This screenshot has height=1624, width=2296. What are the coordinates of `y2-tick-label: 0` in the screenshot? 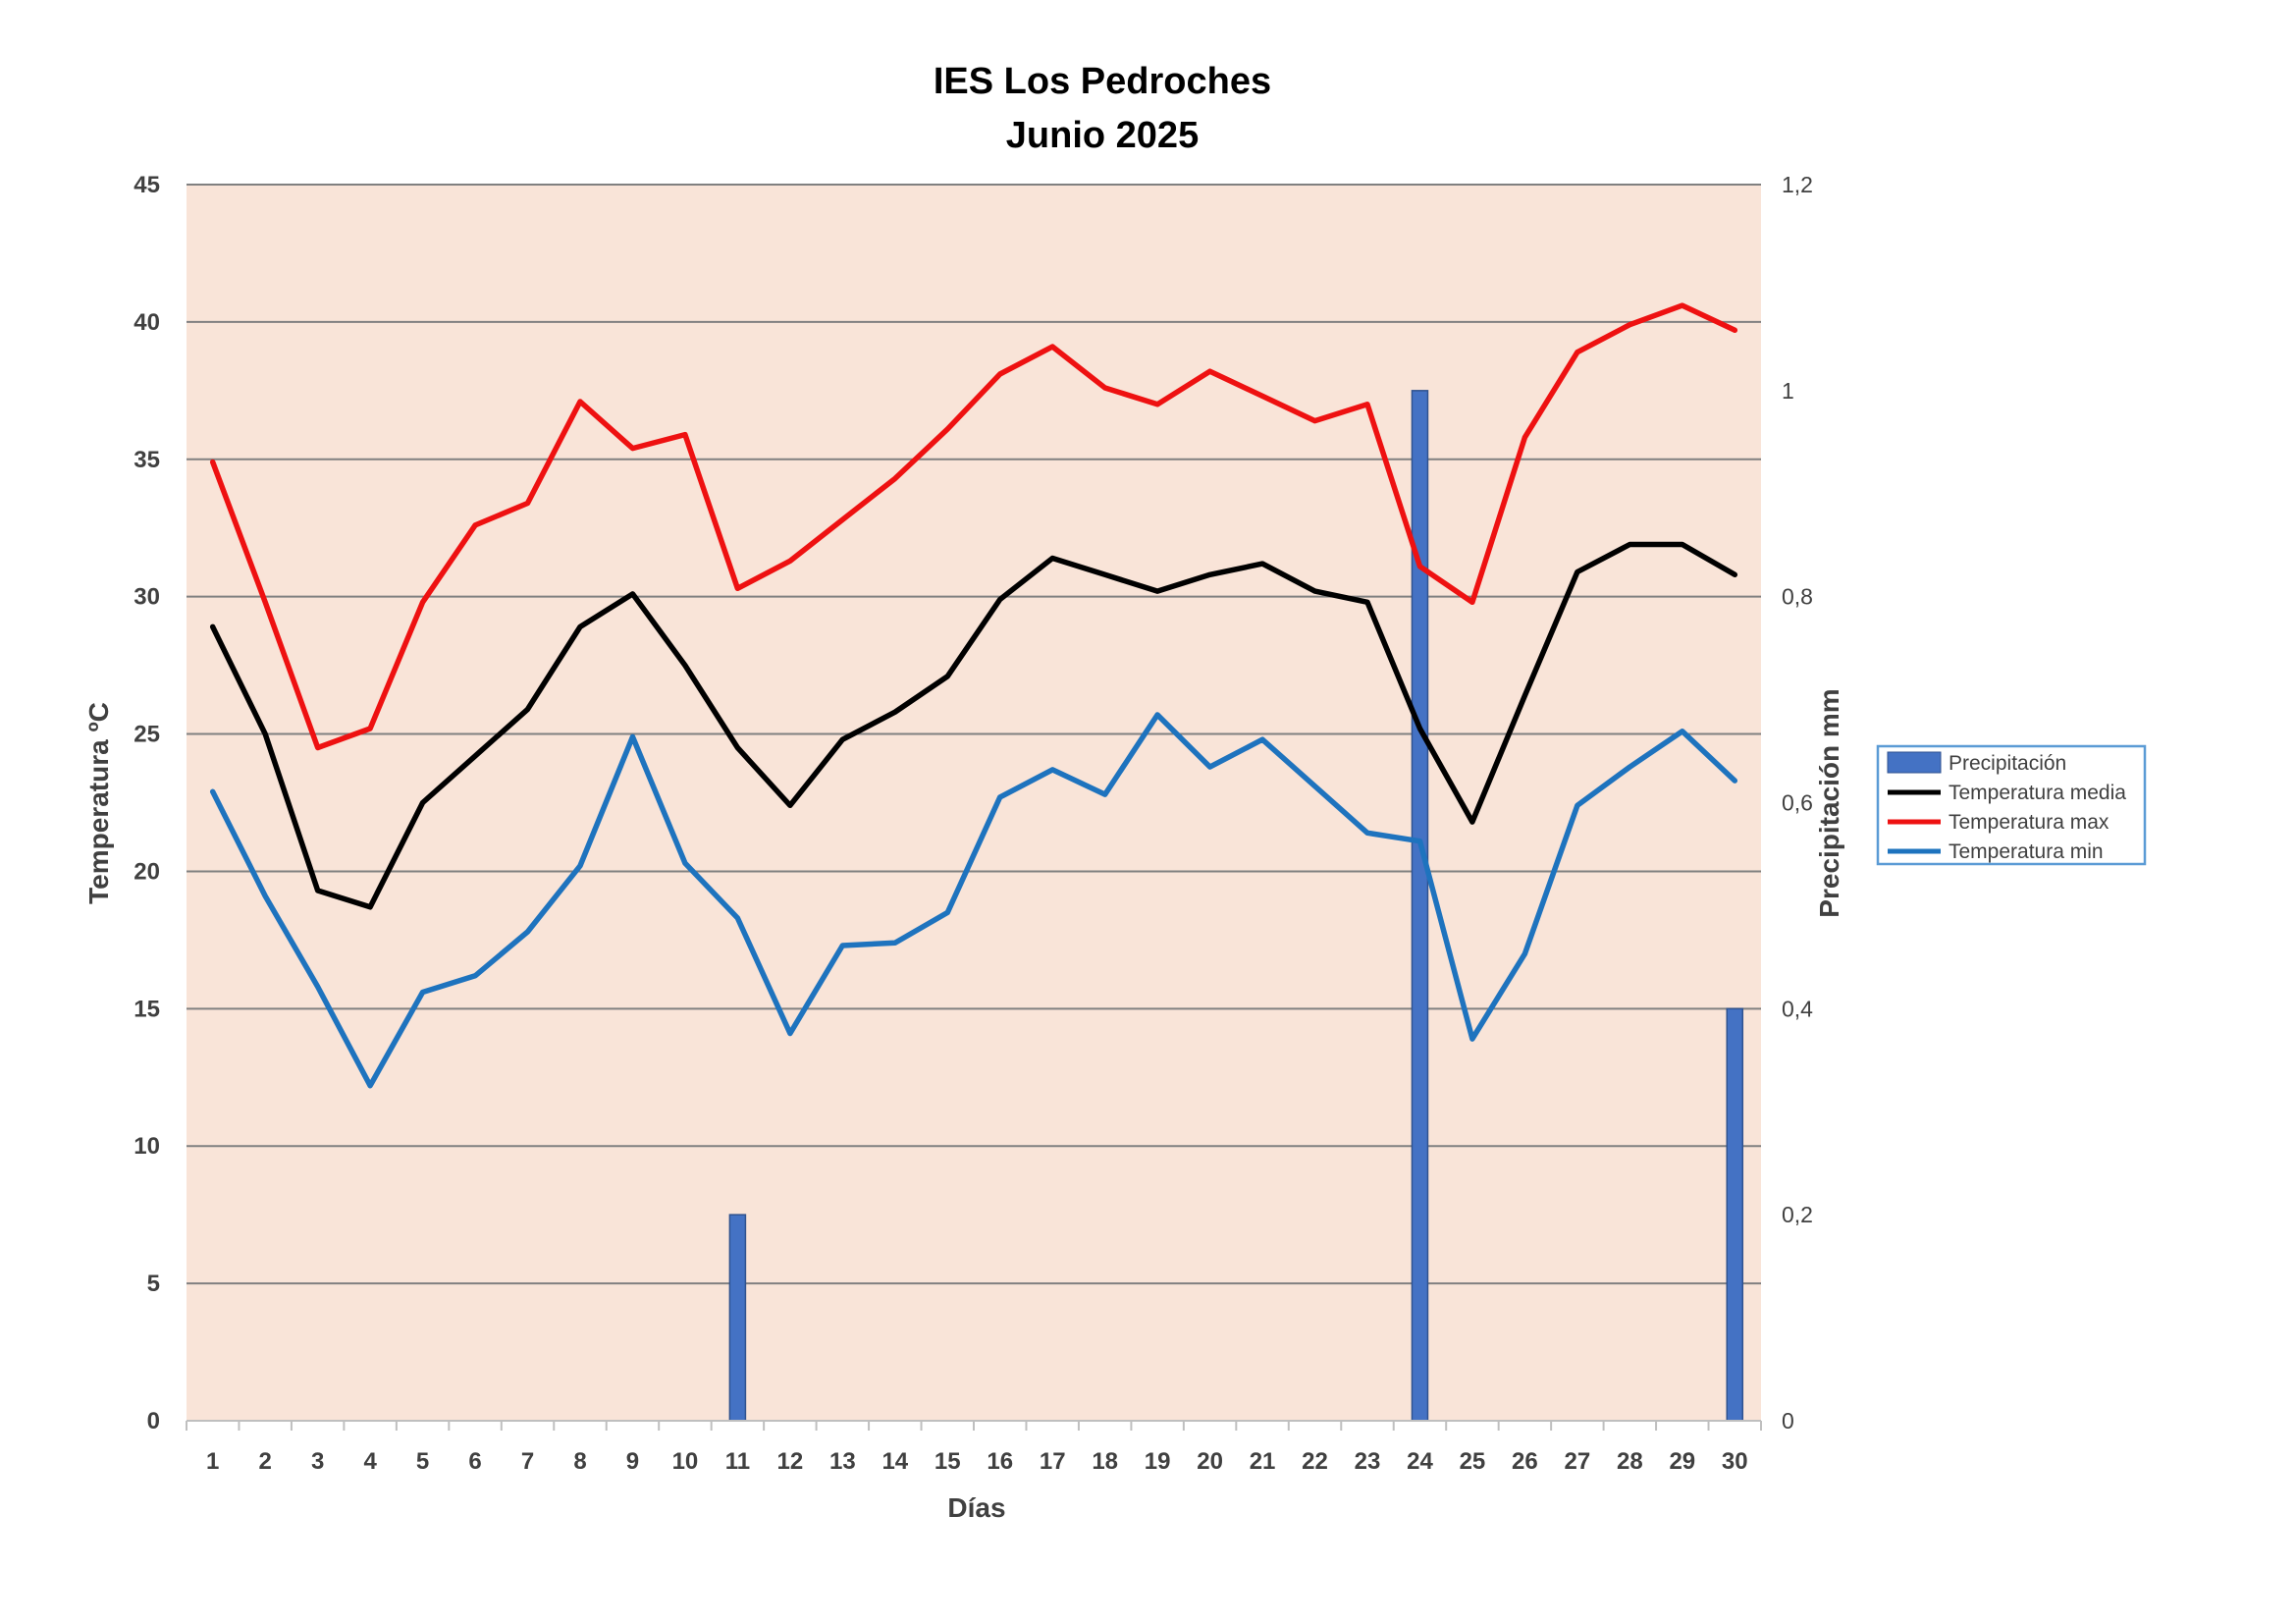 It's located at (1788, 1421).